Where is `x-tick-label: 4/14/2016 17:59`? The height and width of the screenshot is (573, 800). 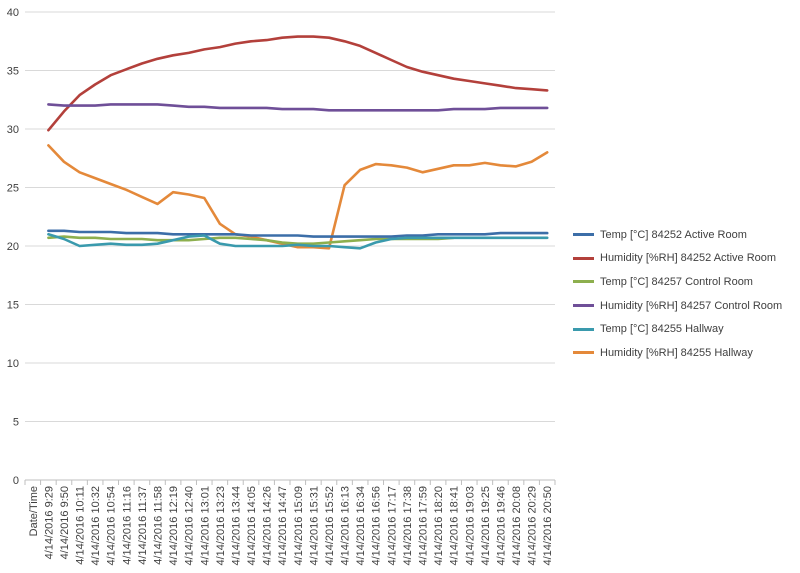 x-tick-label: 4/14/2016 17:59 is located at coordinates (424, 526).